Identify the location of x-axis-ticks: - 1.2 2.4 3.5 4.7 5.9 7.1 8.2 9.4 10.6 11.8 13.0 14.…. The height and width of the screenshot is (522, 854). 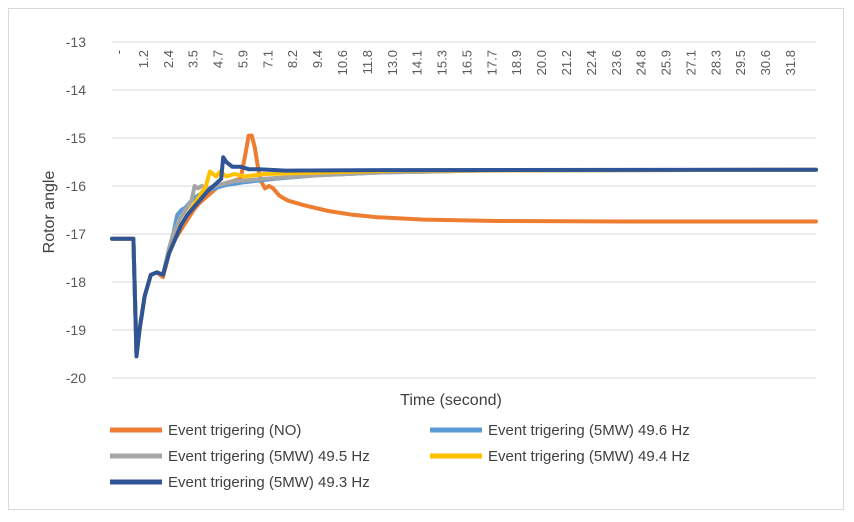
(454, 62).